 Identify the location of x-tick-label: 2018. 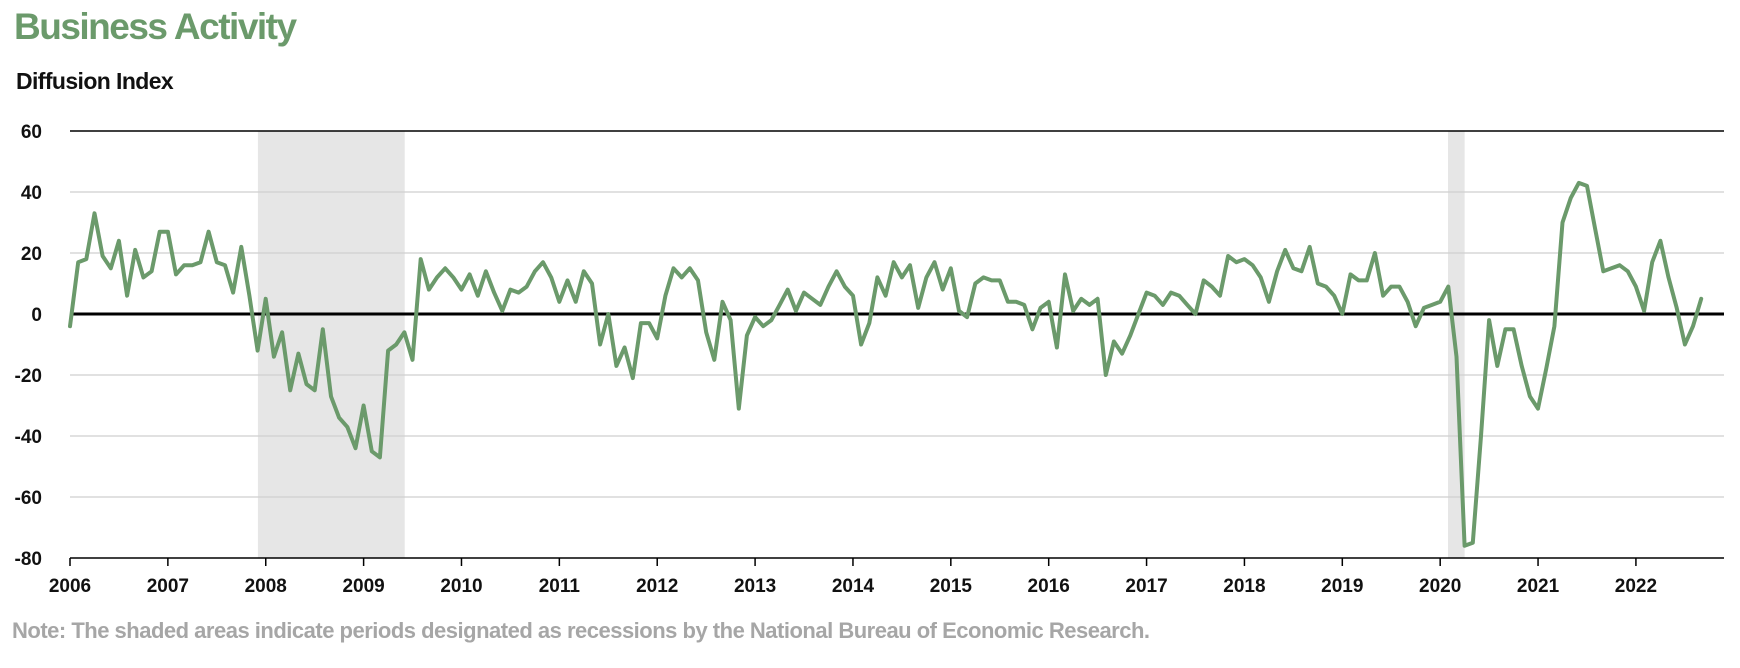
(1244, 586).